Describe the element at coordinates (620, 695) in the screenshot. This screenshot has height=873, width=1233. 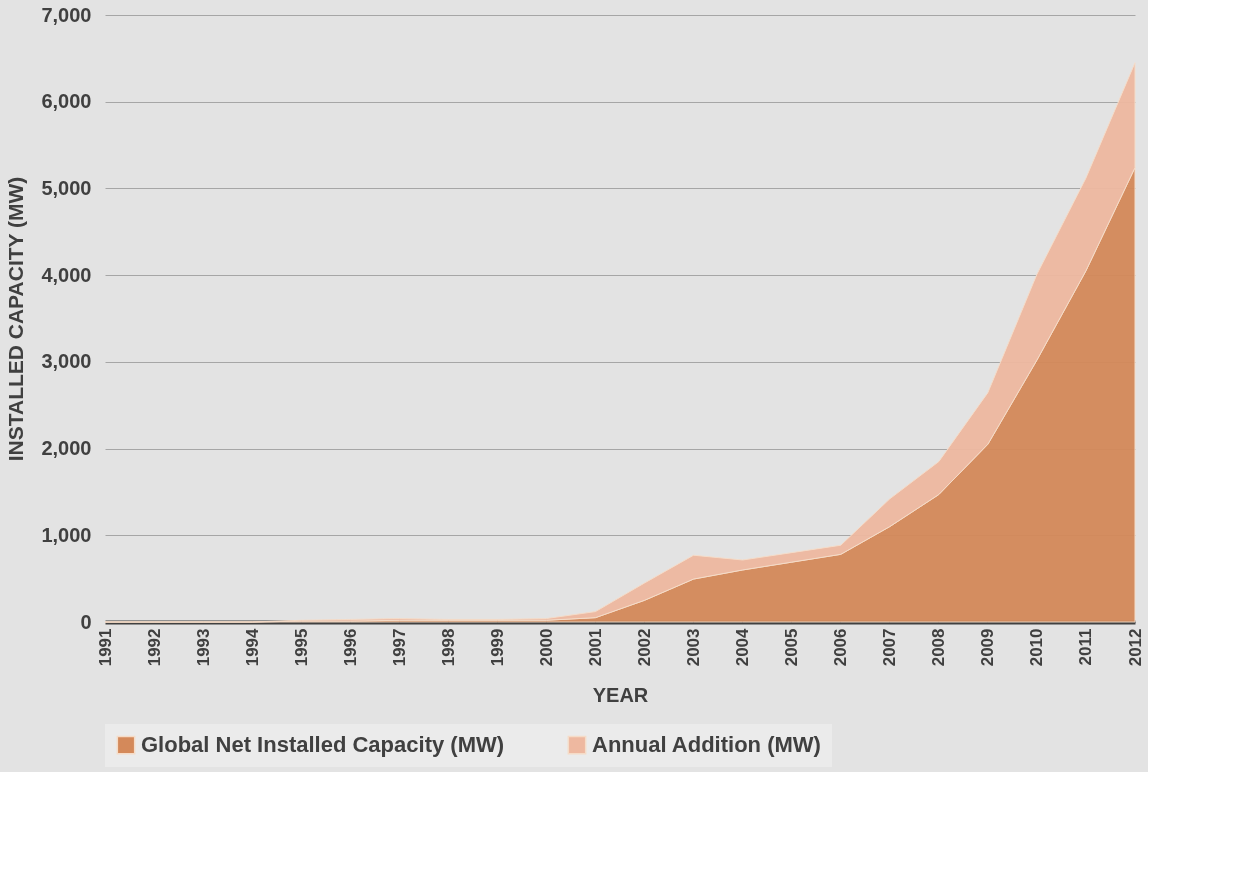
I see `x-axis-title: YEAR` at that location.